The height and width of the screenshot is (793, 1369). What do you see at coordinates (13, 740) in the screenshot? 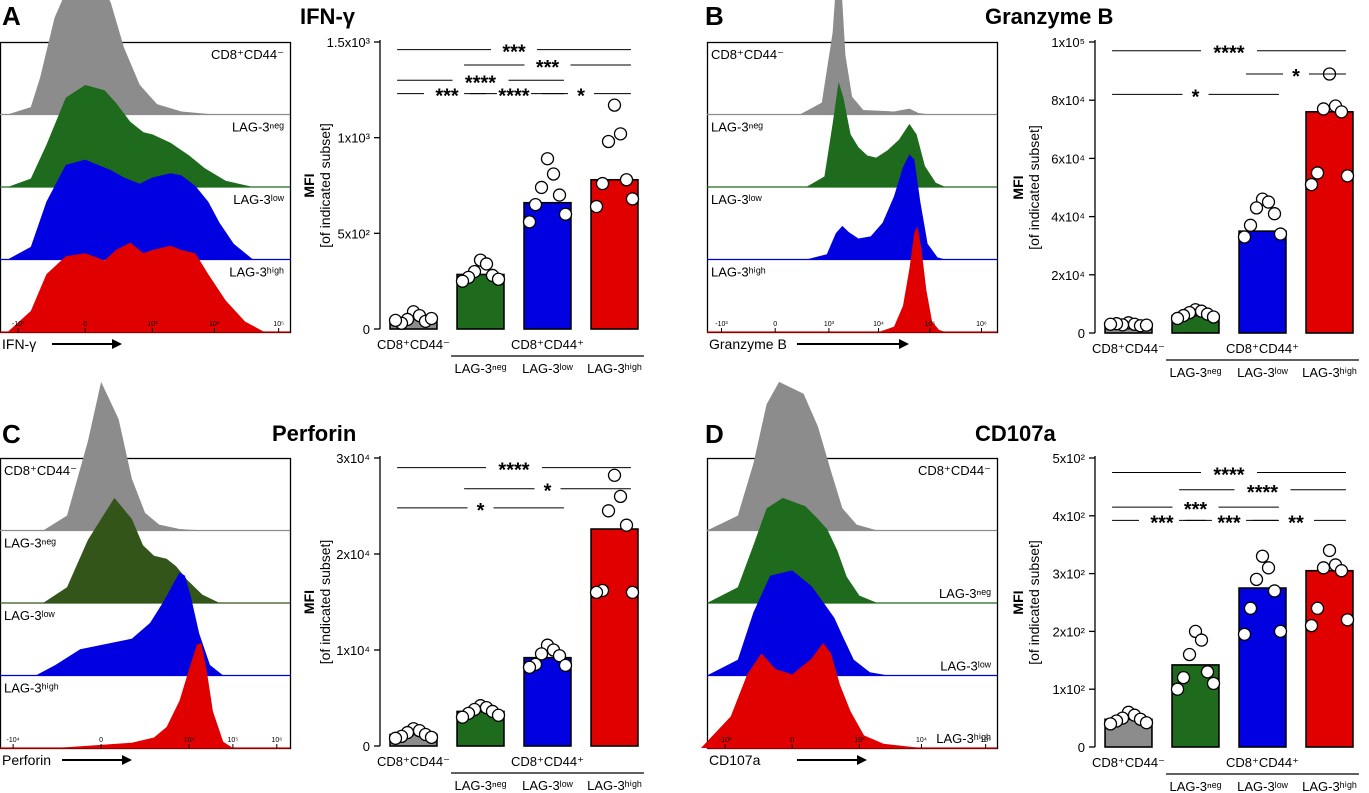
I see `histogram-tick-label: -10⁴` at bounding box center [13, 740].